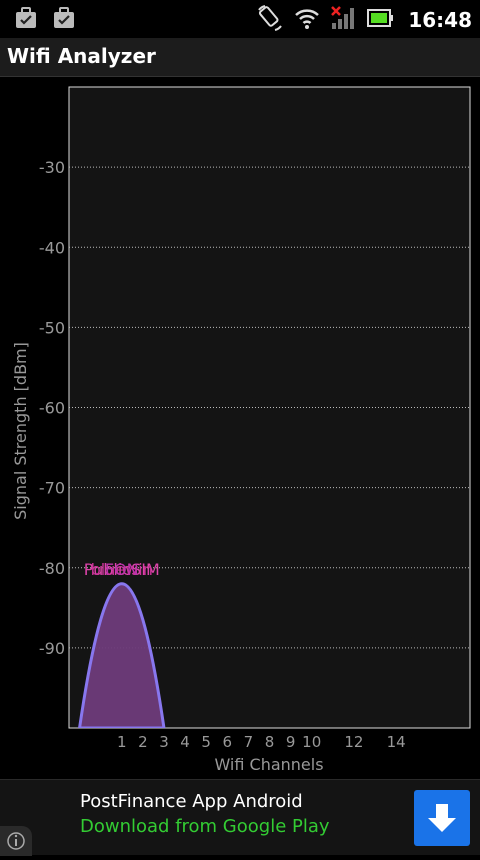 The image size is (480, 860). What do you see at coordinates (270, 20) in the screenshot?
I see `rotate-icon` at bounding box center [270, 20].